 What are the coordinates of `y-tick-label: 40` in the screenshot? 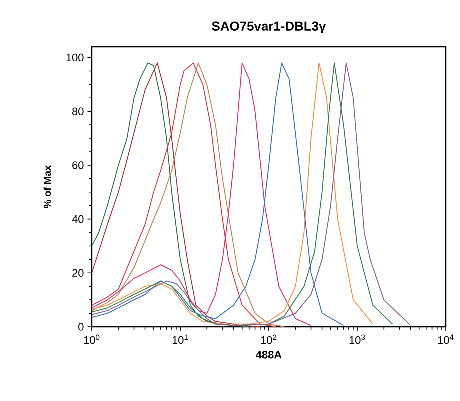 It's located at (78, 219).